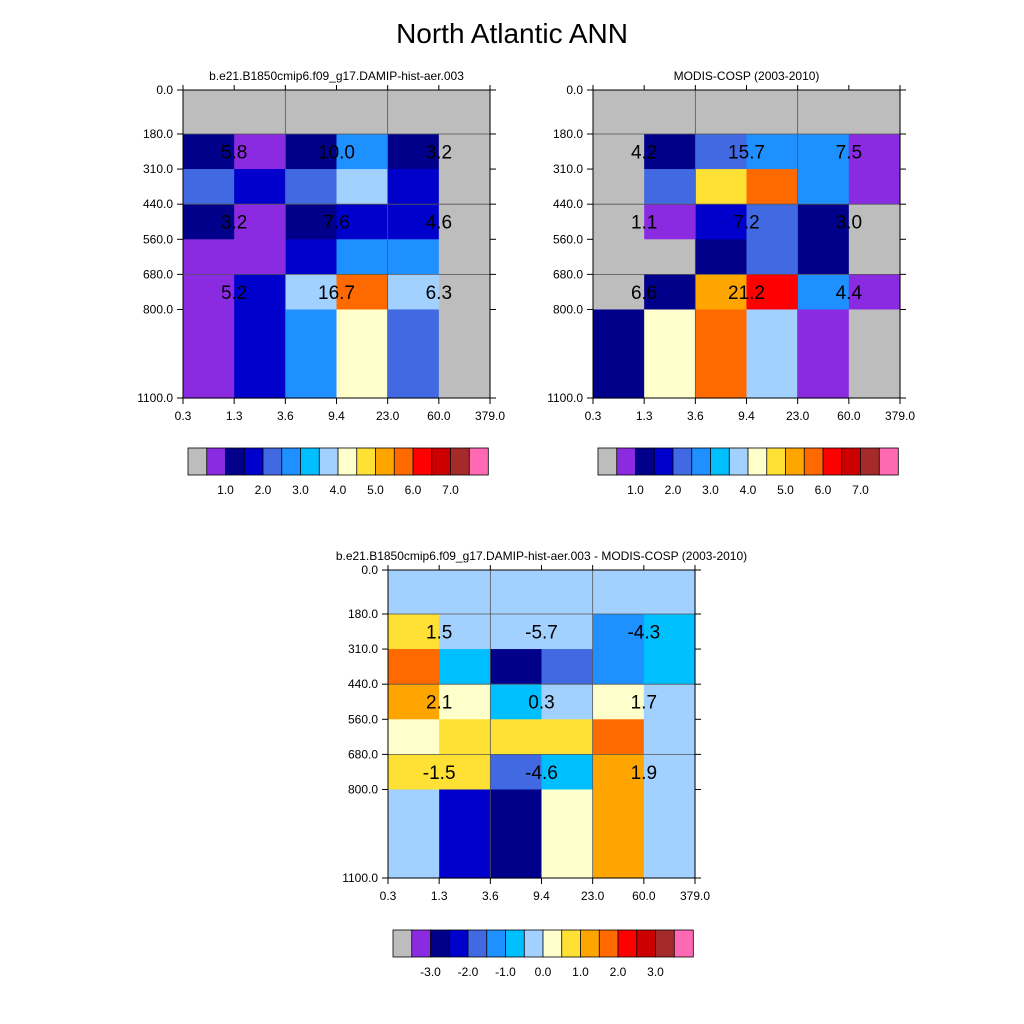  Describe the element at coordinates (465, 772) in the screenshot. I see `diff-cell-r5-c1` at that location.